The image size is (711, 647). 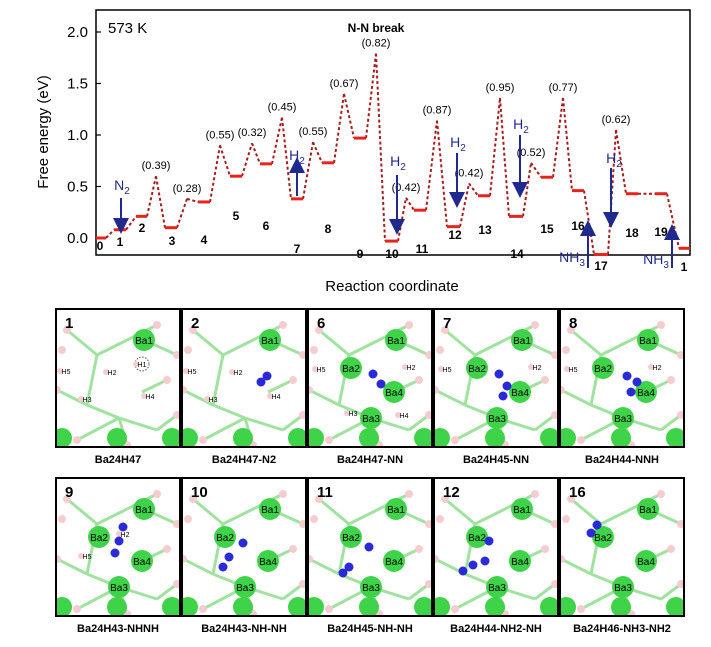 What do you see at coordinates (187, 189) in the screenshot?
I see `barrier-label: (0.28)` at bounding box center [187, 189].